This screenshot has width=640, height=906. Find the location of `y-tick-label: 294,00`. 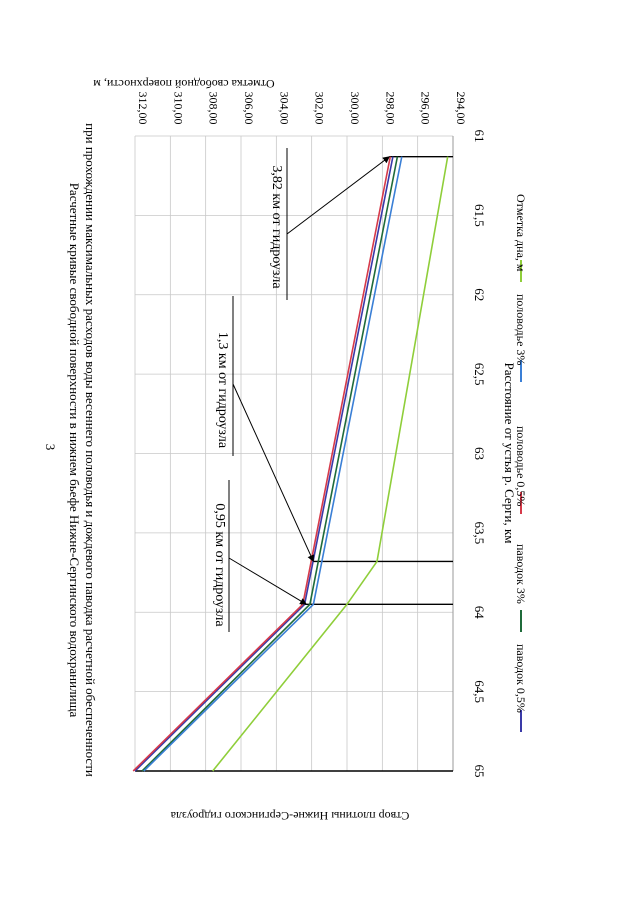

y-tick-label: 294,00 is located at coordinates (461, 108).